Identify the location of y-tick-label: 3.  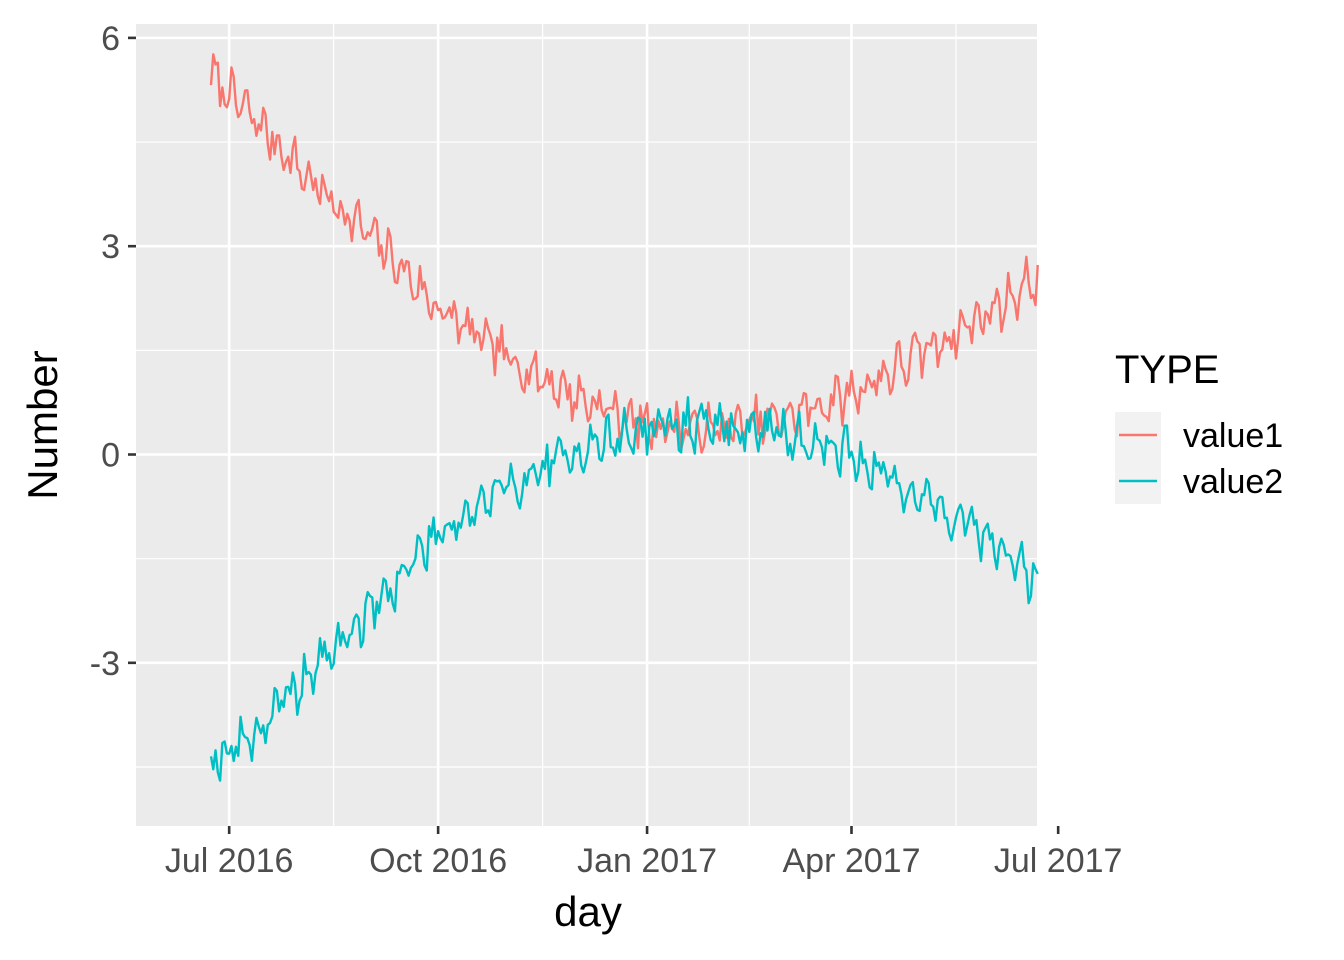
(110, 247).